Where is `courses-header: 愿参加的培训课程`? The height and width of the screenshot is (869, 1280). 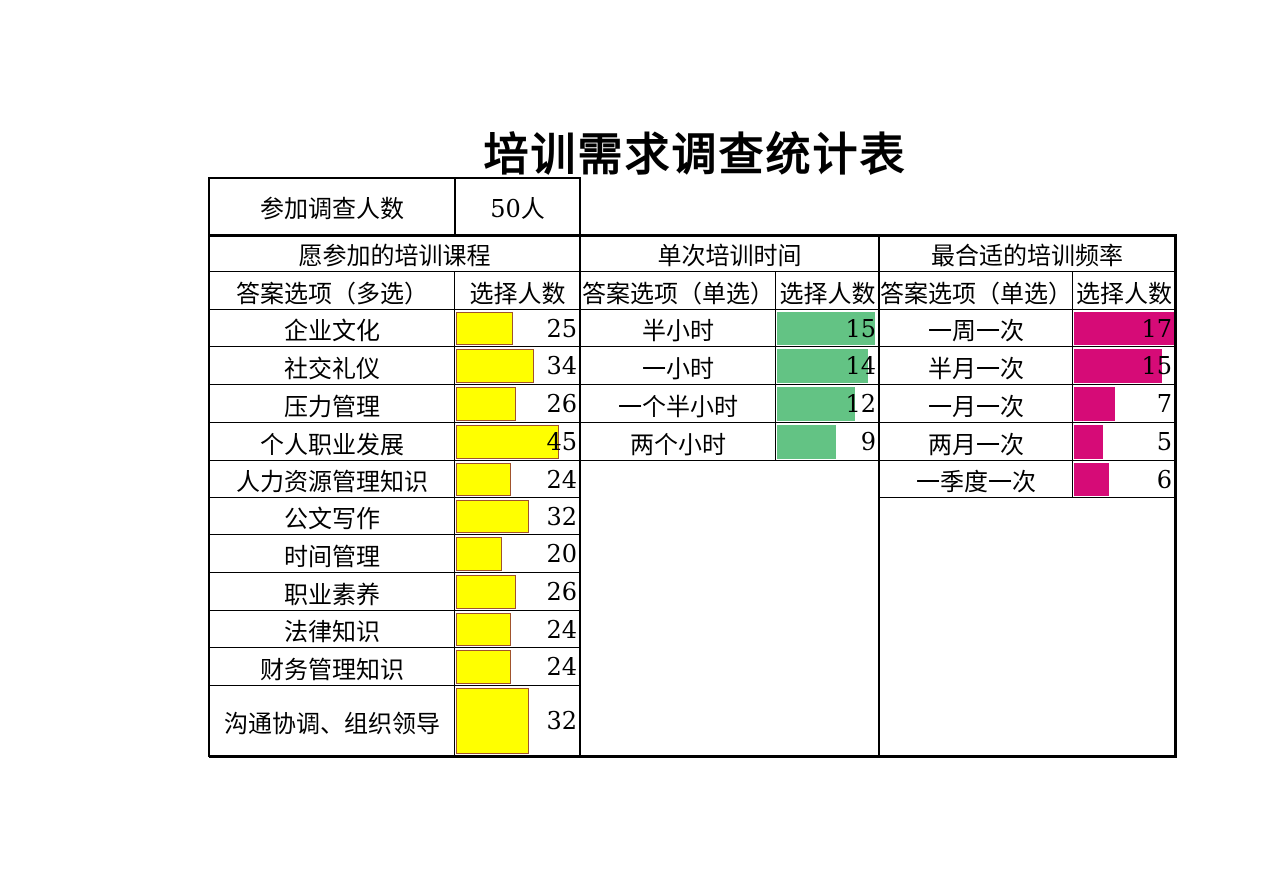
courses-header: 愿参加的培训课程 is located at coordinates (394, 256).